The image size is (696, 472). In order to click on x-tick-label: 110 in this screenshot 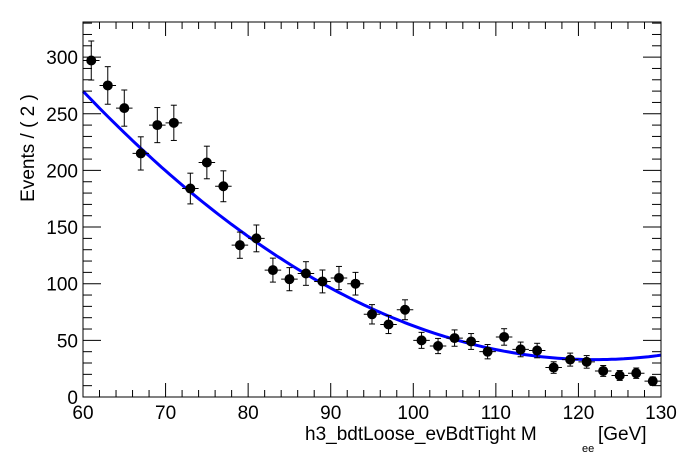, I will do `click(496, 413)`.